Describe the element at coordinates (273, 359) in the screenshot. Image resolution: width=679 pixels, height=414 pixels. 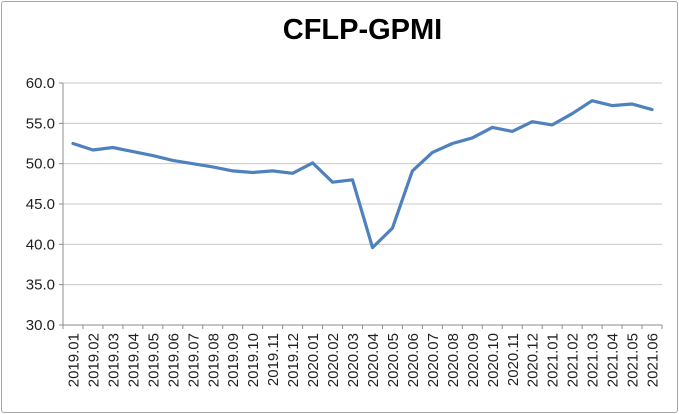
I see `x-tick-label: 2019.11` at that location.